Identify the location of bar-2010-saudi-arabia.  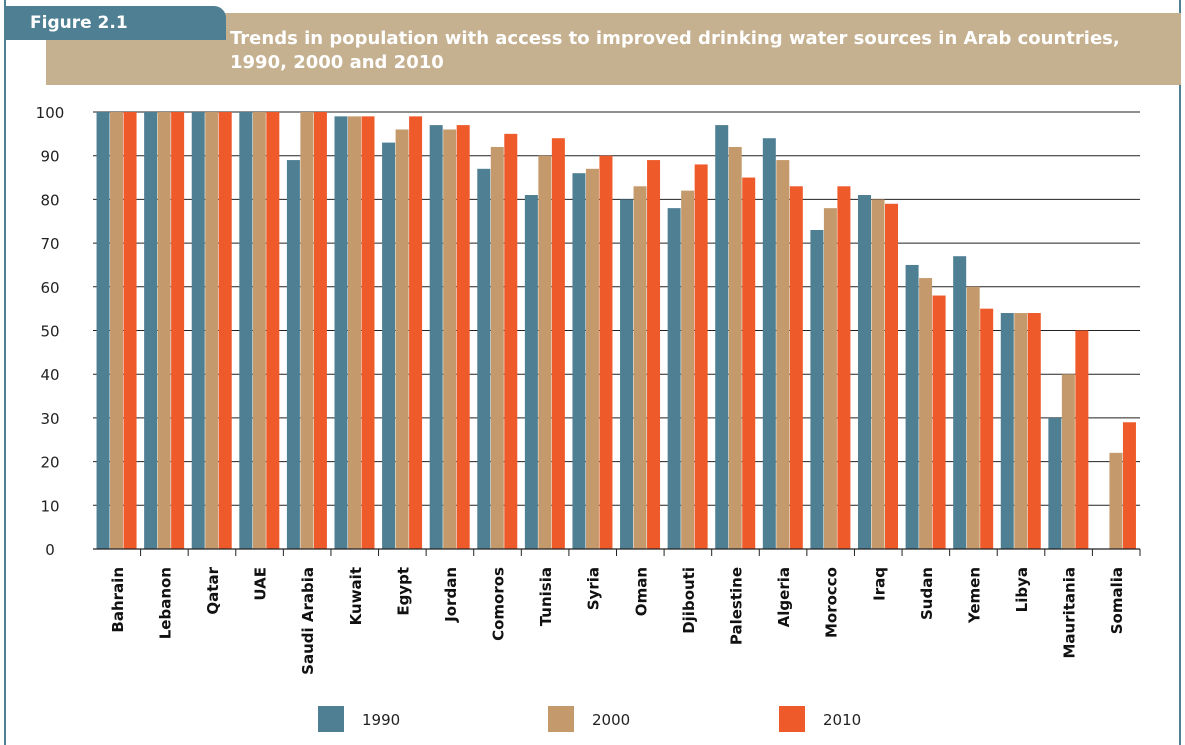
(320, 330).